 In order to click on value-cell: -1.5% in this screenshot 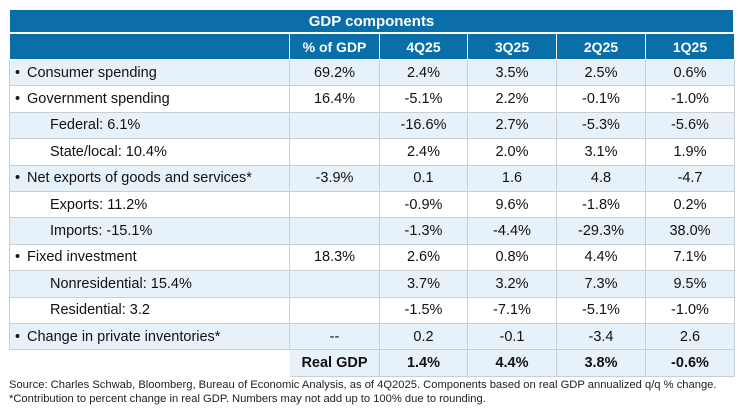, I will do `click(423, 310)`.